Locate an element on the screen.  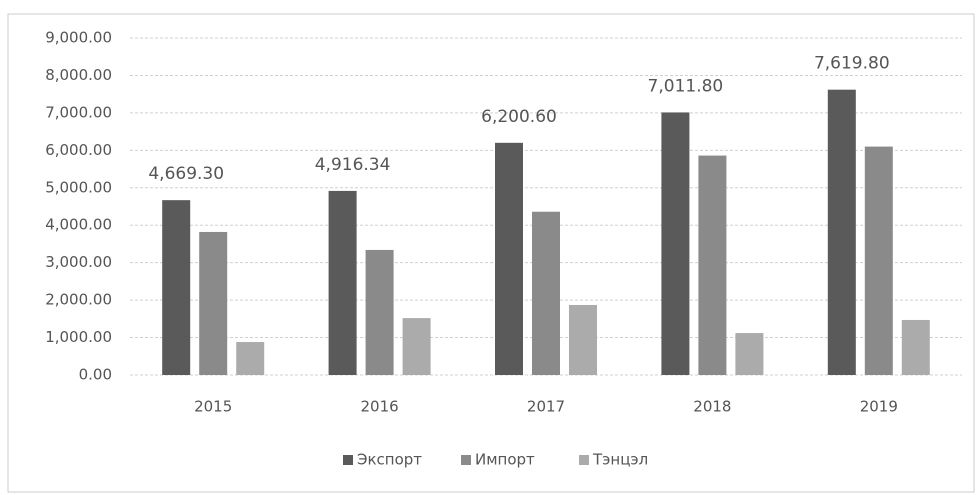
y-tick-label: 8,000.00 is located at coordinates (78, 75).